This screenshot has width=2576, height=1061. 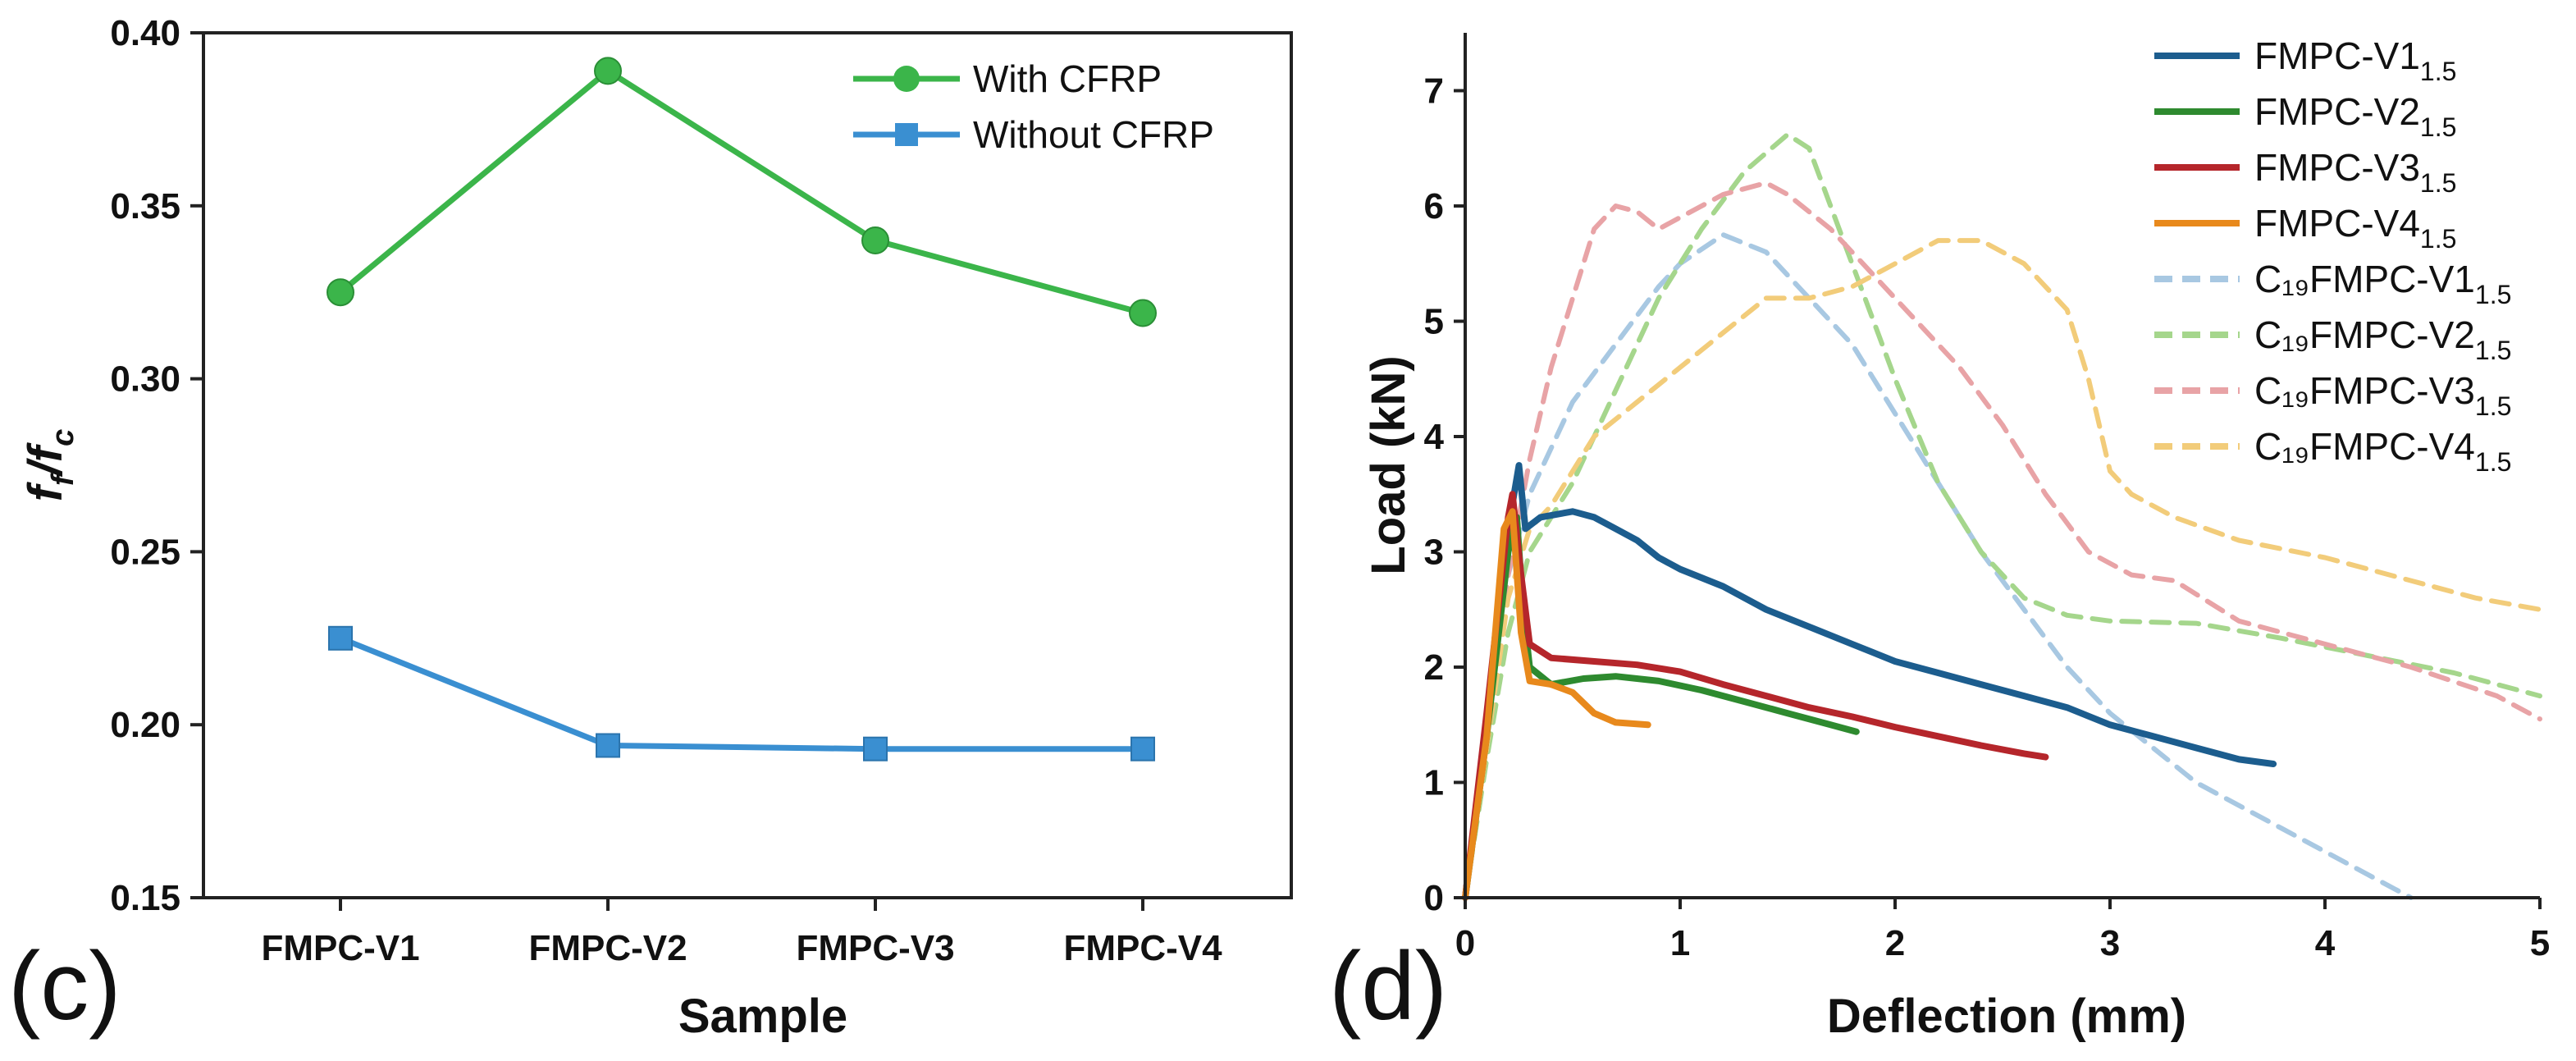 What do you see at coordinates (2383, 284) in the screenshot?
I see `panel-d-legend-label: C₁₉FMPC-V11.5` at bounding box center [2383, 284].